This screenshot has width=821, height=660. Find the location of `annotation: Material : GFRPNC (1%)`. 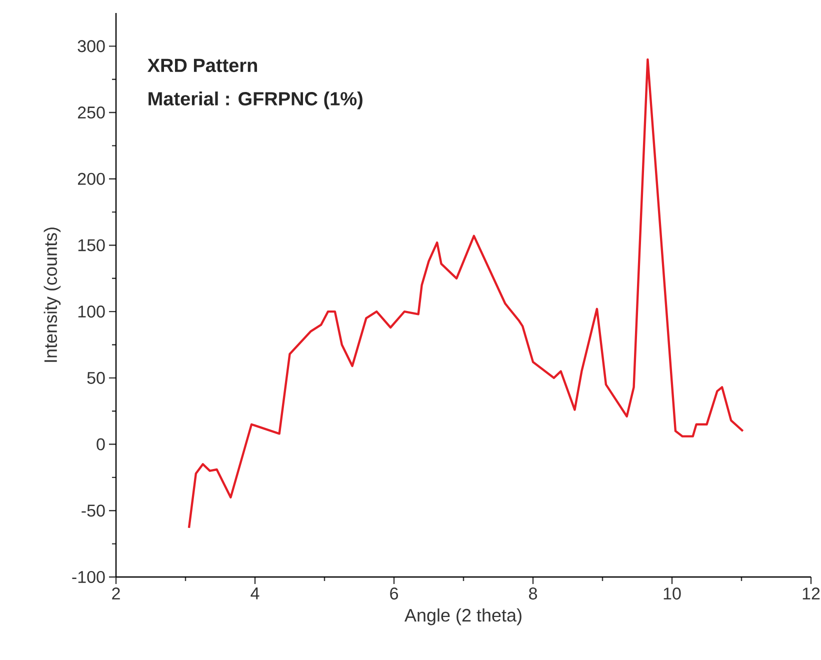

annotation: Material : GFRPNC (1%) is located at coordinates (255, 101).